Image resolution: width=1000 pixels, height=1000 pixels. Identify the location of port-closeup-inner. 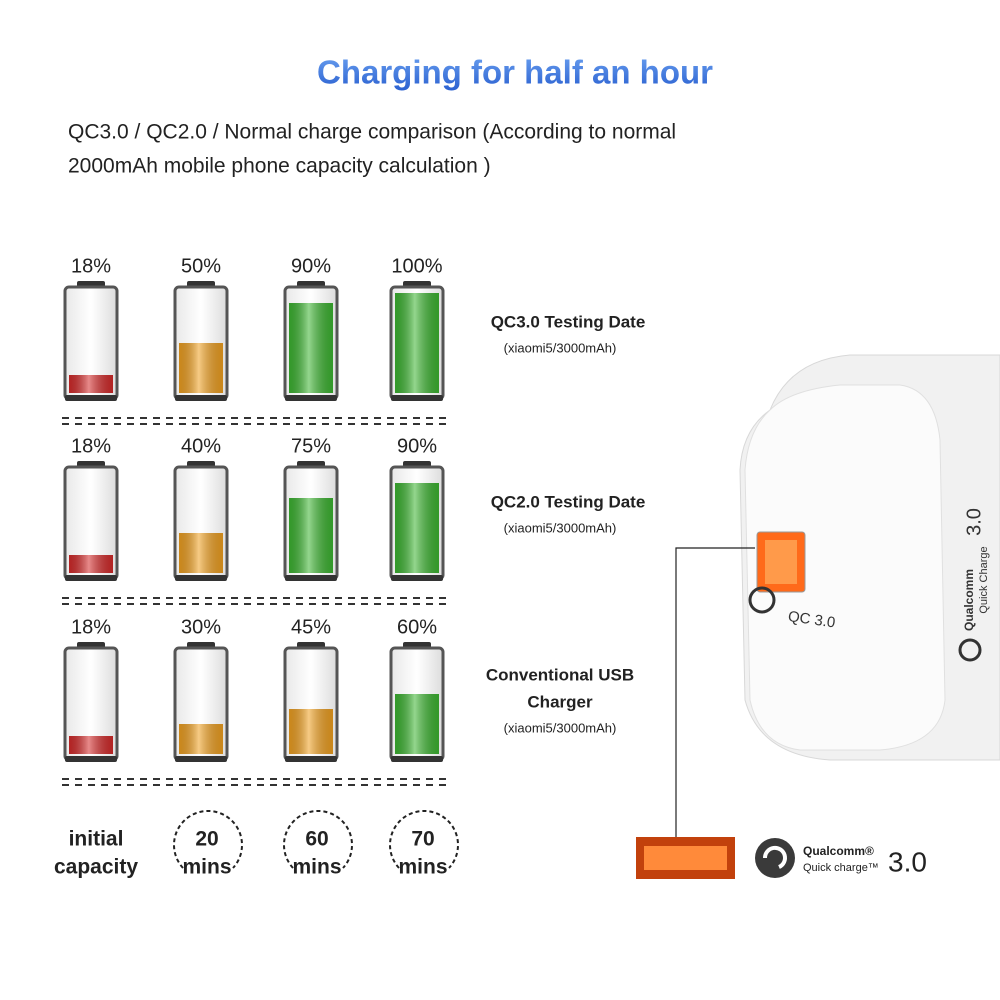
(685, 858).